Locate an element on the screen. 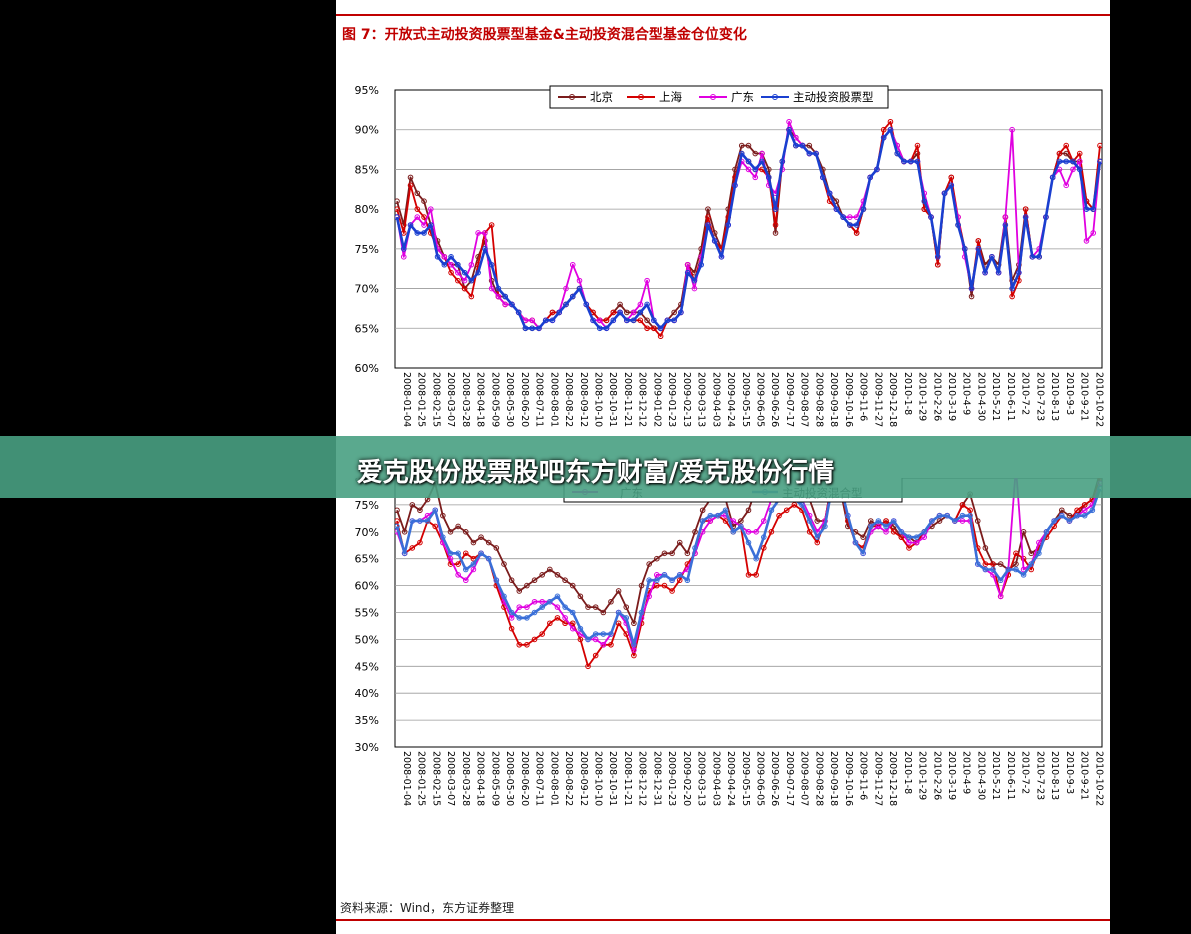 This screenshot has height=934, width=1191. x-tick-label: 2008-01-25 is located at coordinates (421, 778).